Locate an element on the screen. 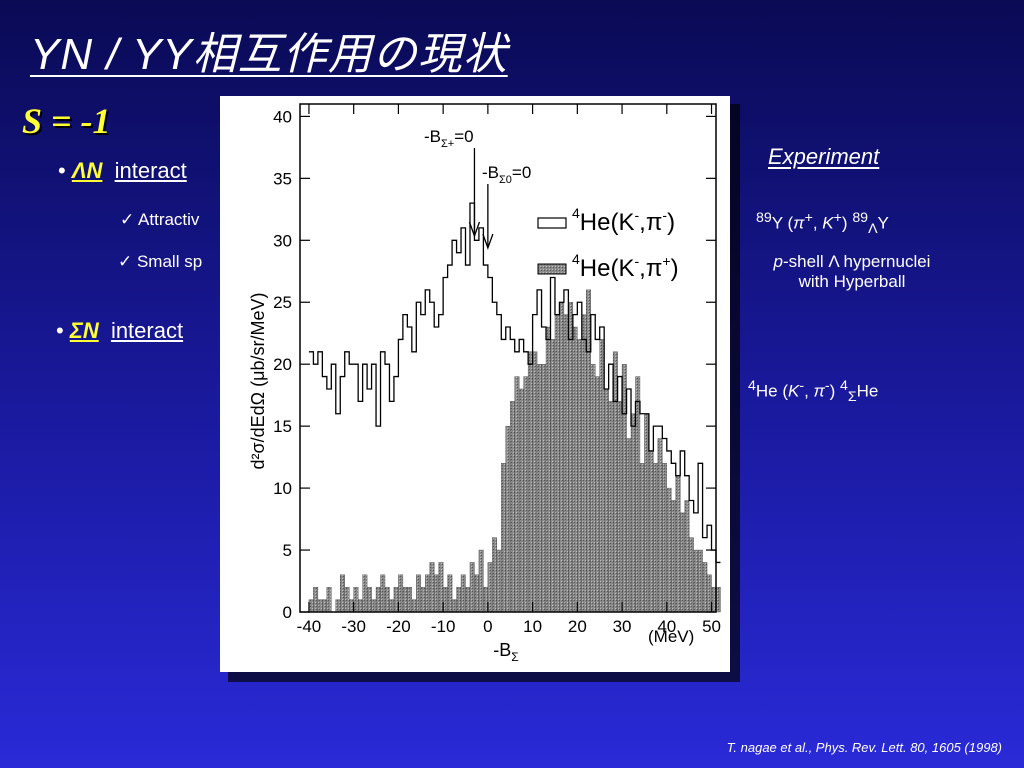 This screenshot has width=1024, height=768. charge: + is located at coordinates (837, 218).